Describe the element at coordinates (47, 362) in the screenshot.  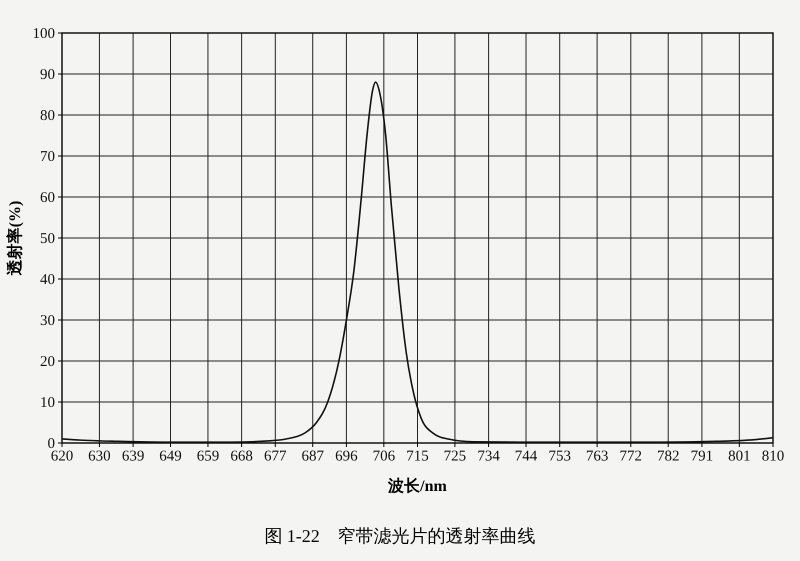
I see `y-tick-label: 20` at that location.